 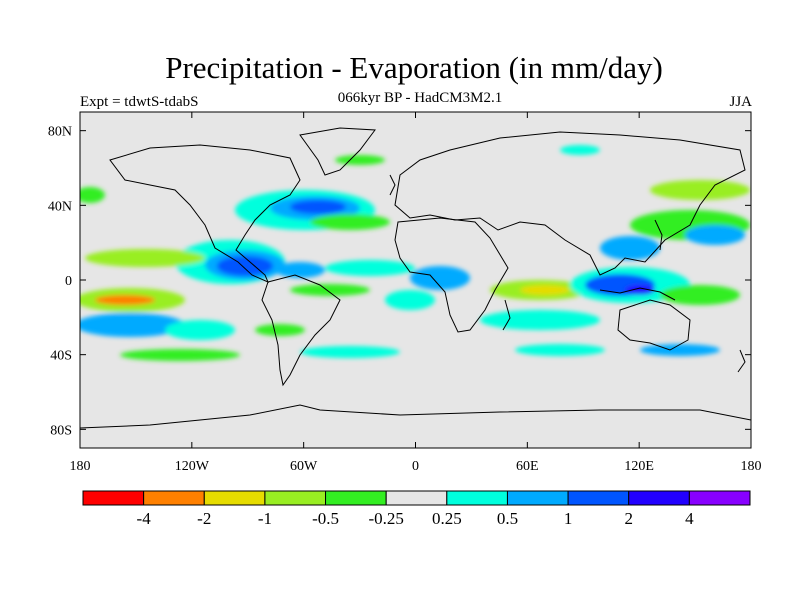 What do you see at coordinates (741, 361) in the screenshot?
I see `coastline-new-zealand` at bounding box center [741, 361].